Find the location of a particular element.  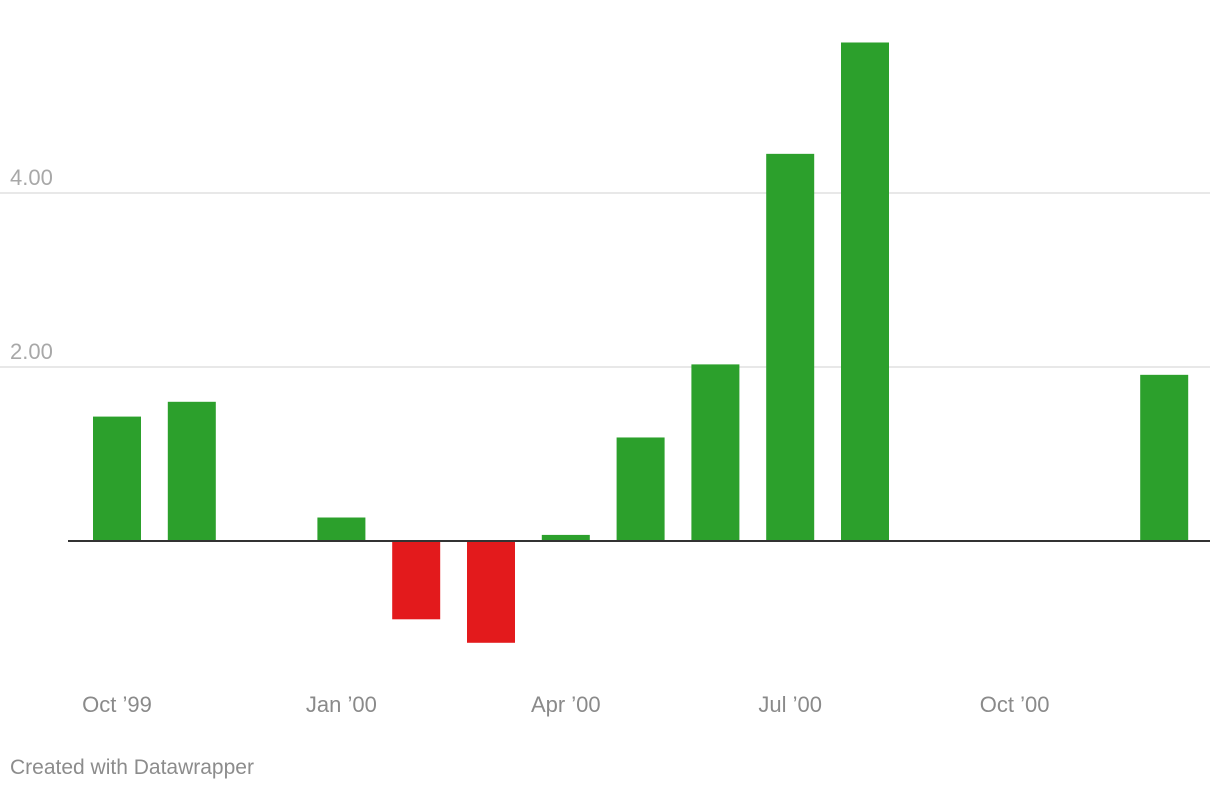

x-tick-label: Apr ’00 is located at coordinates (566, 704).